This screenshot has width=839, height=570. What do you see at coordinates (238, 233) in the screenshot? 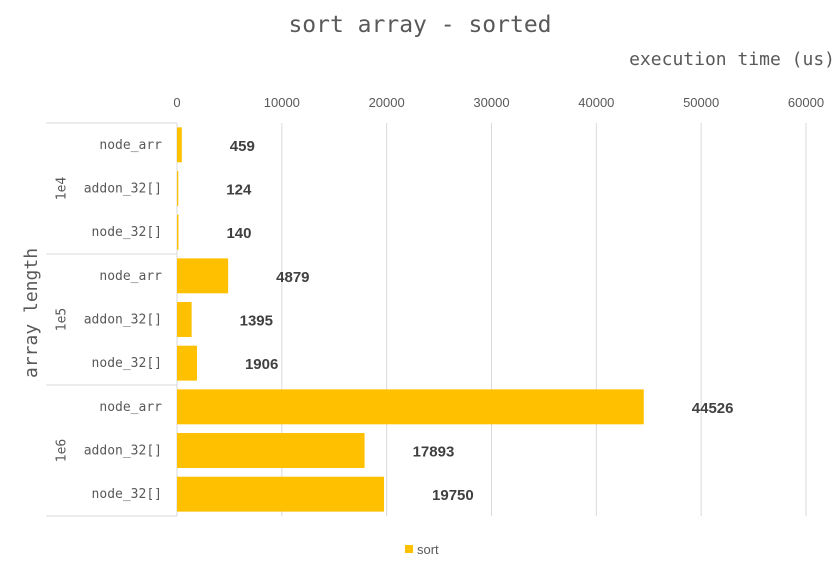
I see `data-label: 140` at bounding box center [238, 233].